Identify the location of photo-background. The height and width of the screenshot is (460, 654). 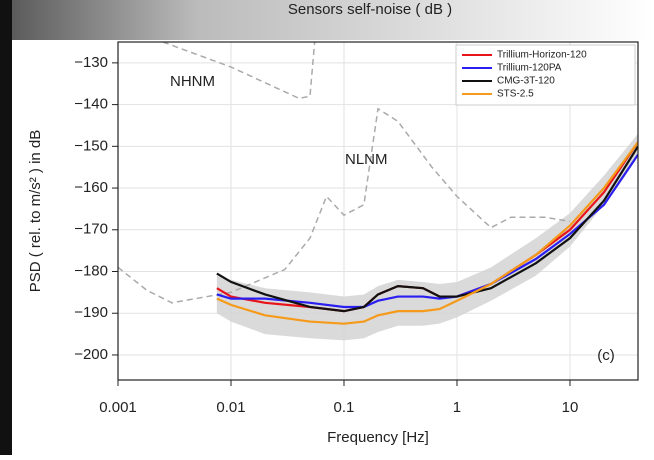
(327, 20).